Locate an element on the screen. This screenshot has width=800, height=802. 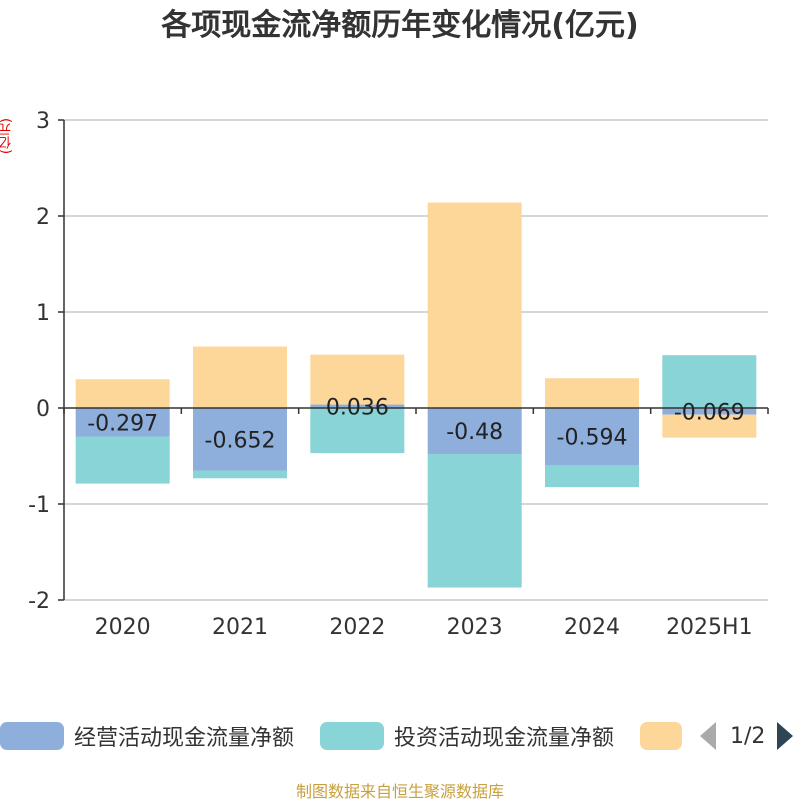
y-tick-label: 1 is located at coordinates (43, 313).